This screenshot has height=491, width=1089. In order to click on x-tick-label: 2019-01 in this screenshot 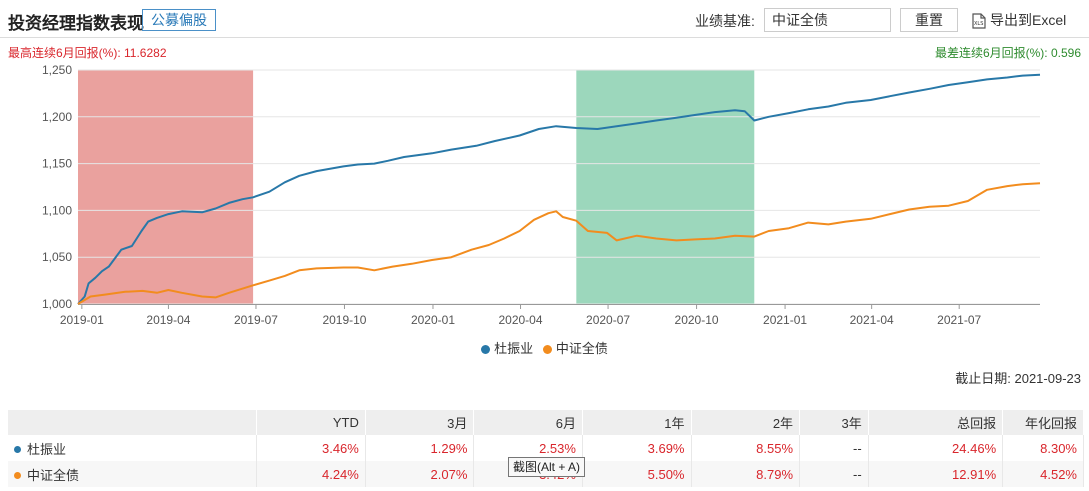, I will do `click(82, 320)`.